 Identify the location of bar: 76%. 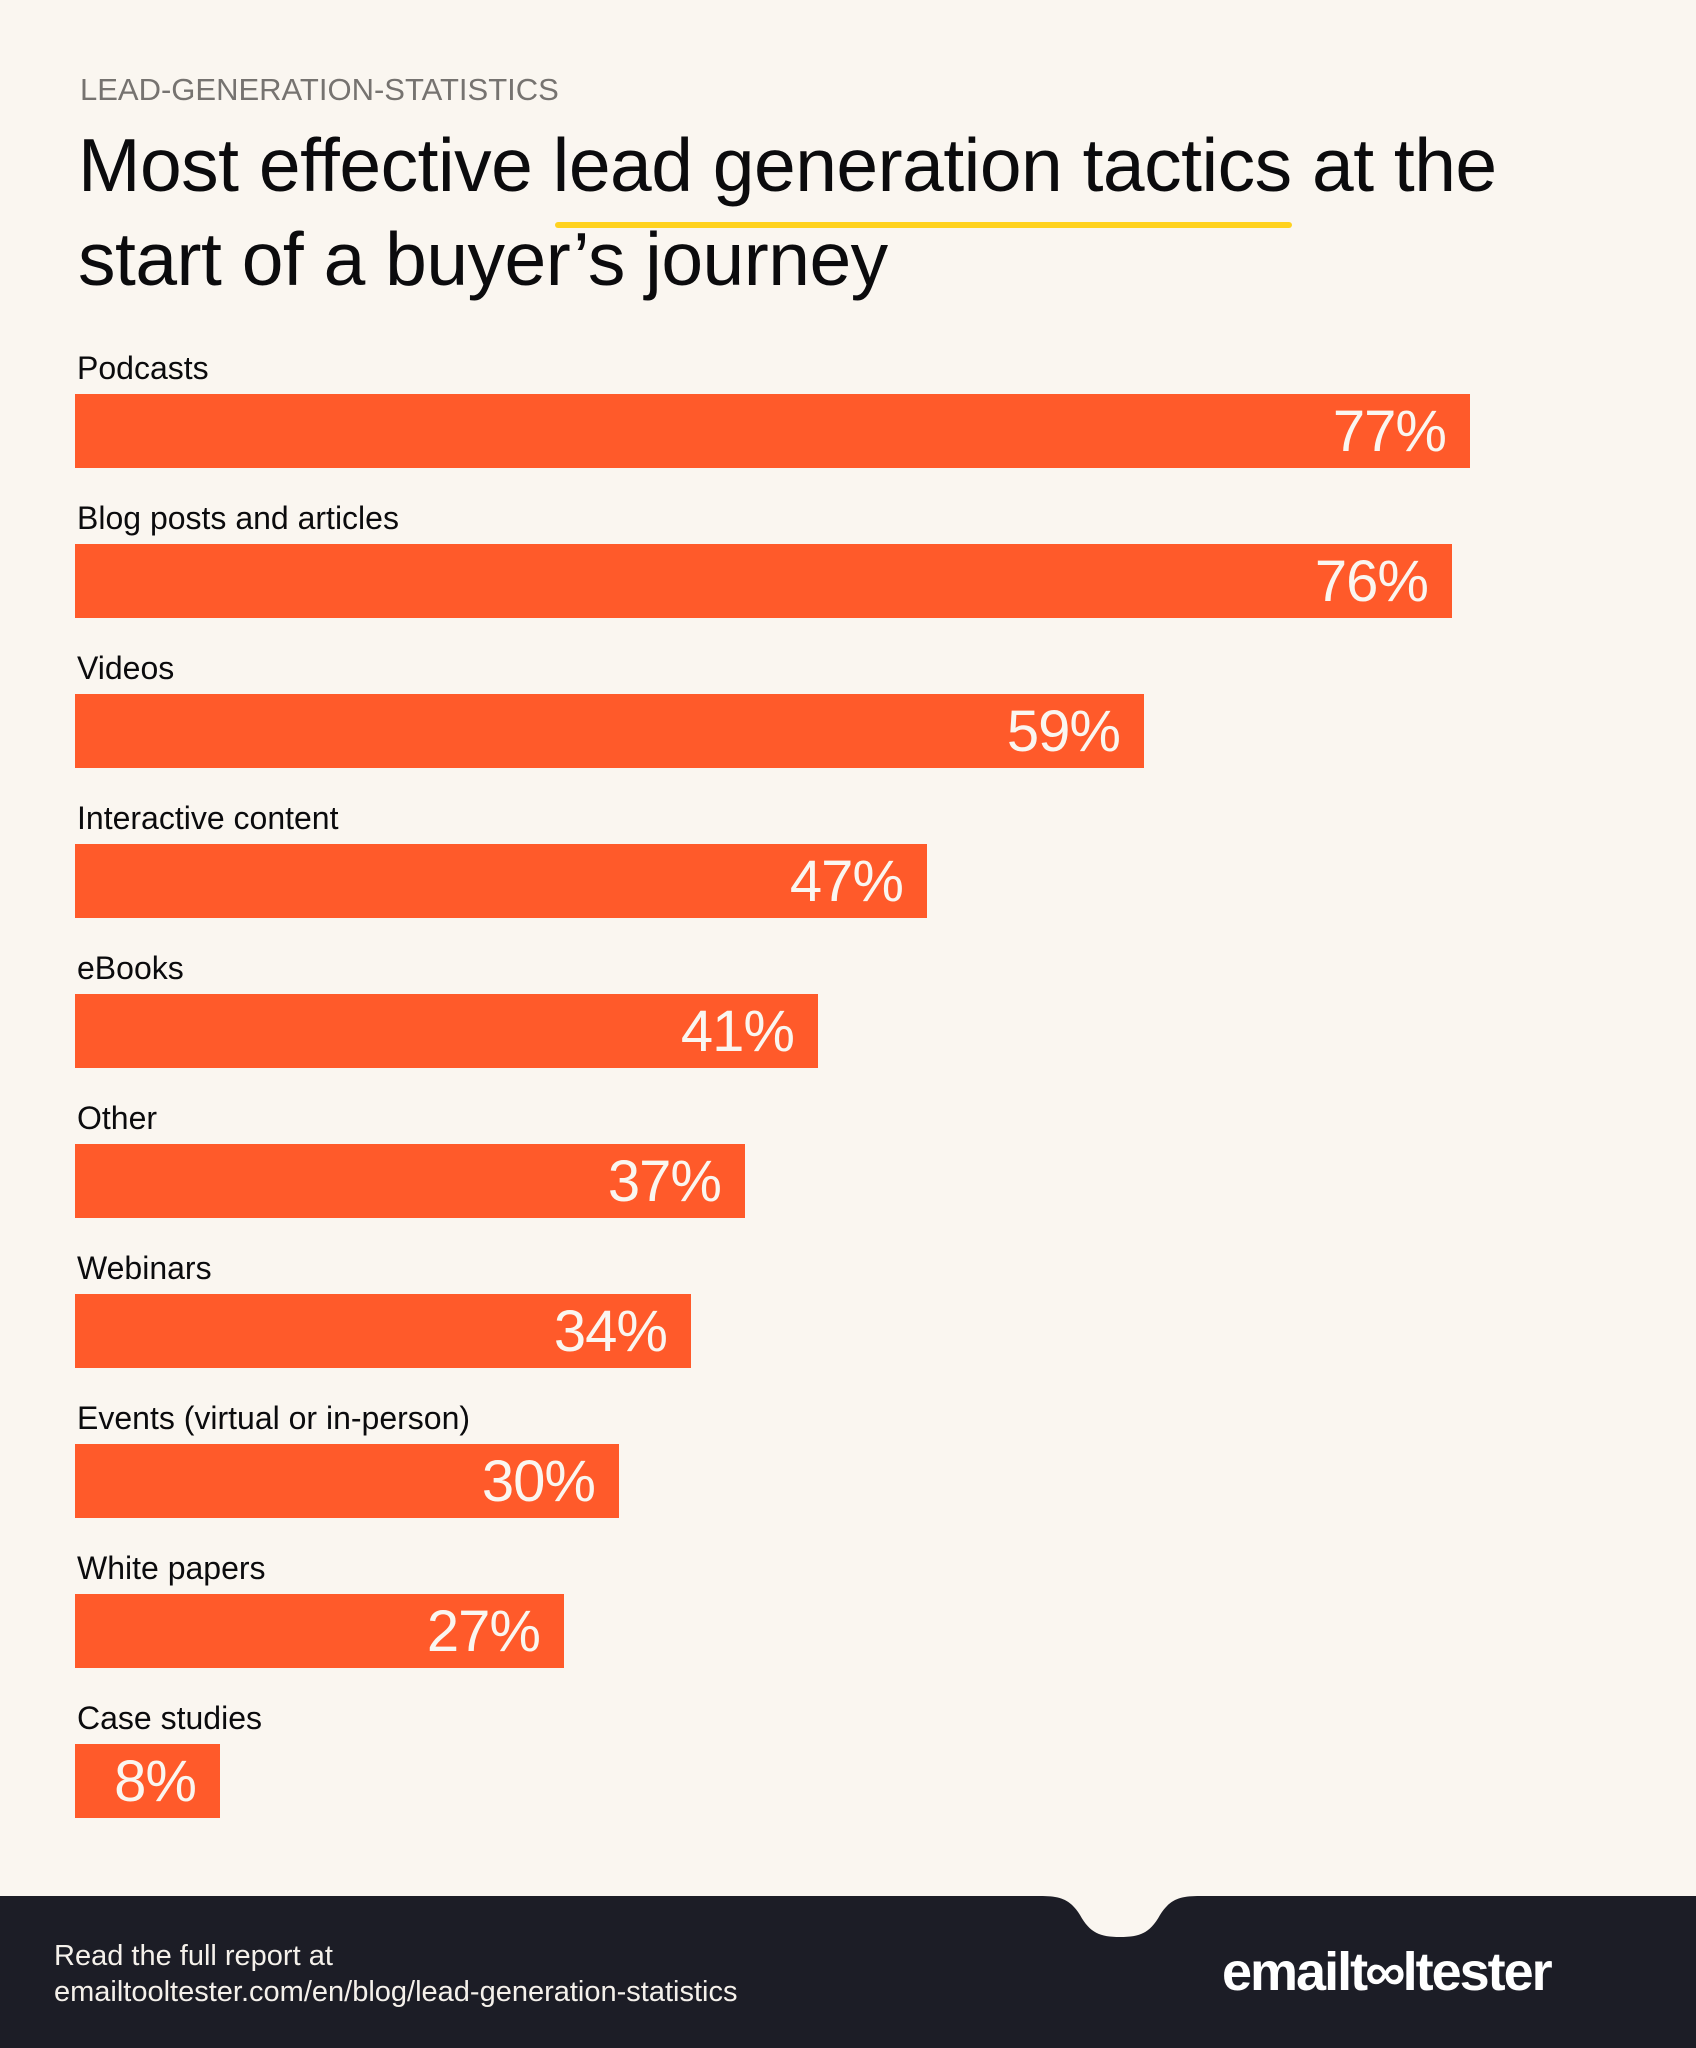
(763, 581).